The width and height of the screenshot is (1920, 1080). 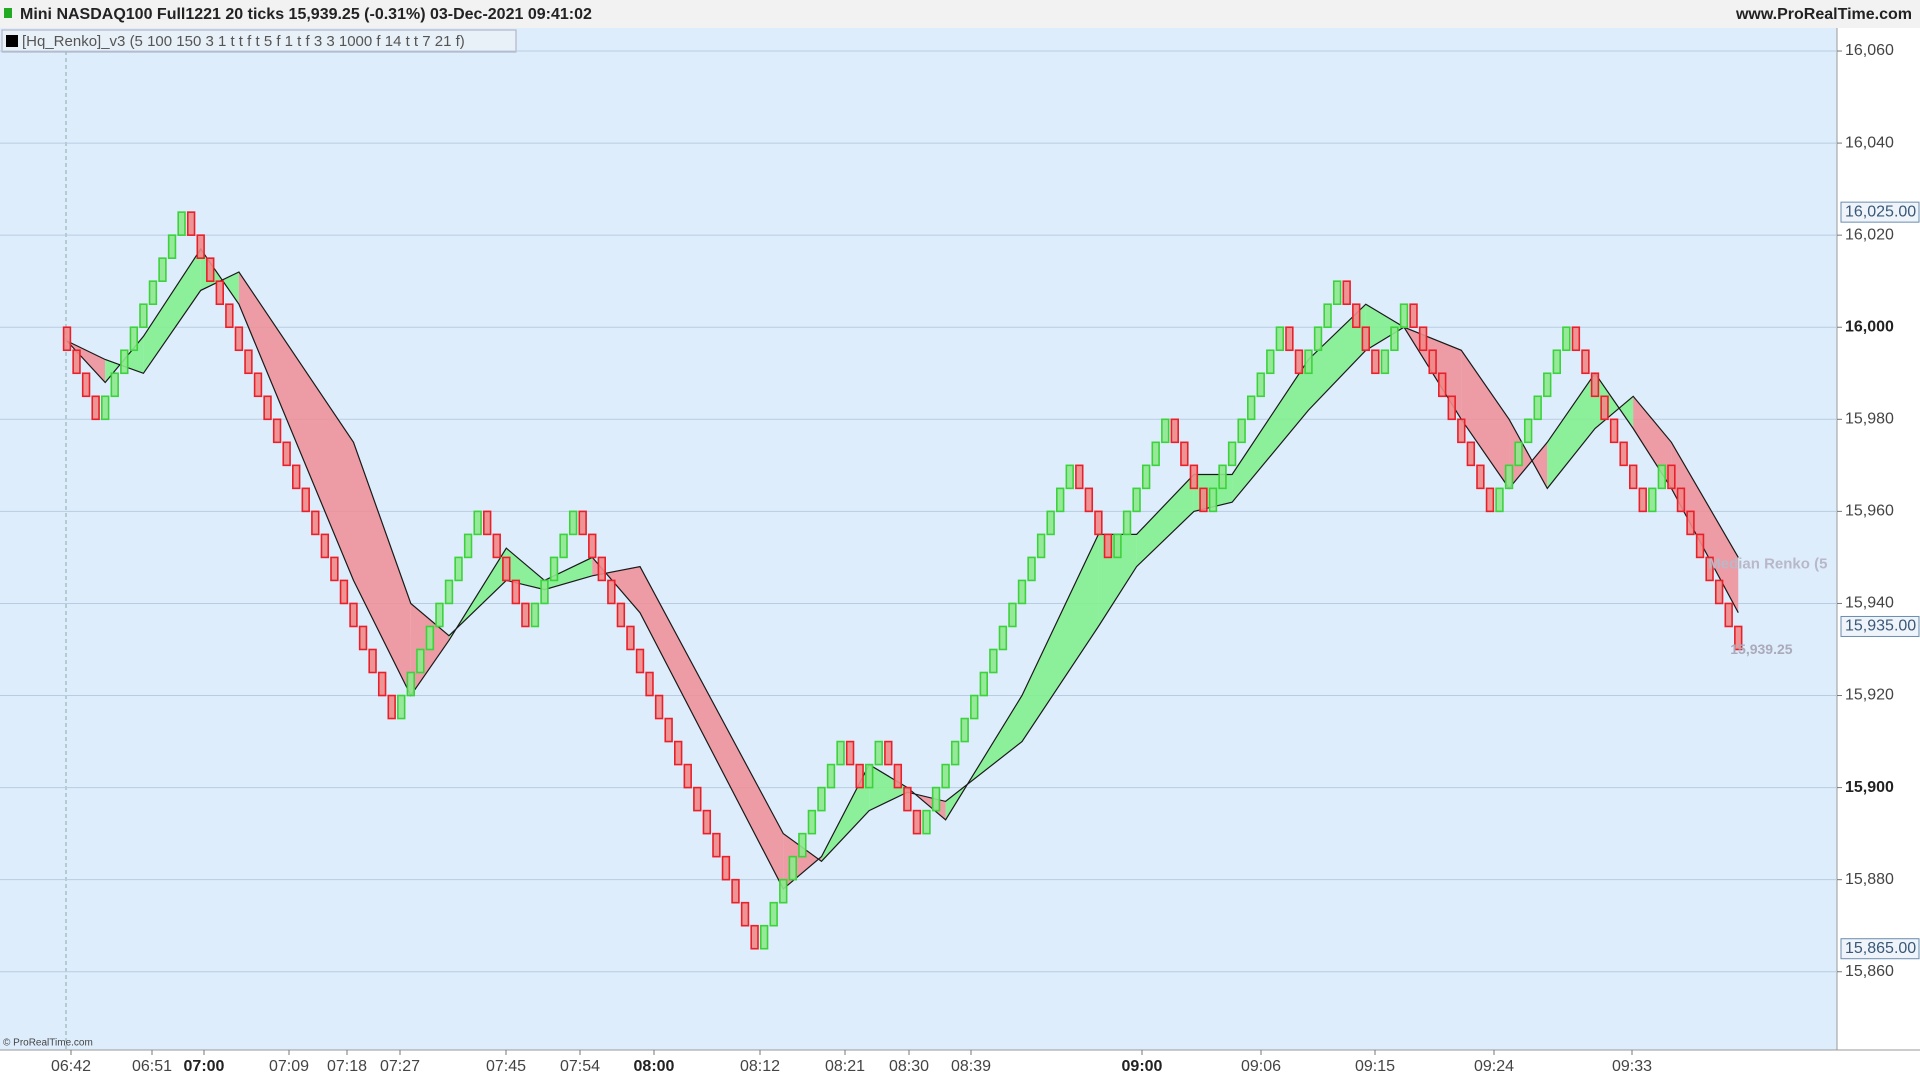 What do you see at coordinates (1494, 1066) in the screenshot?
I see `x-tick-label: 09:24` at bounding box center [1494, 1066].